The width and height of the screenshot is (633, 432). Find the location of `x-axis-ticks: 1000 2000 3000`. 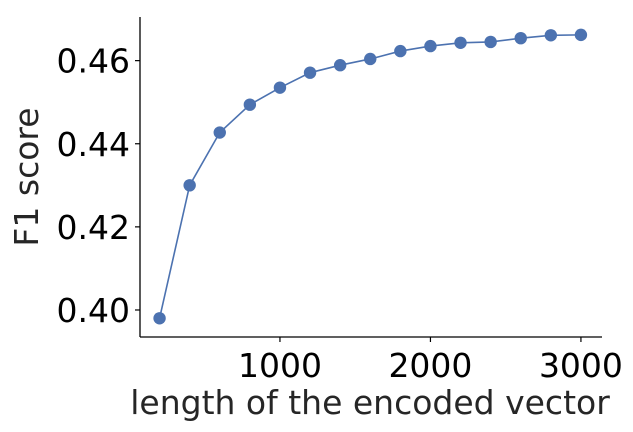

x-axis-ticks: 1000 2000 3000 is located at coordinates (430, 361).